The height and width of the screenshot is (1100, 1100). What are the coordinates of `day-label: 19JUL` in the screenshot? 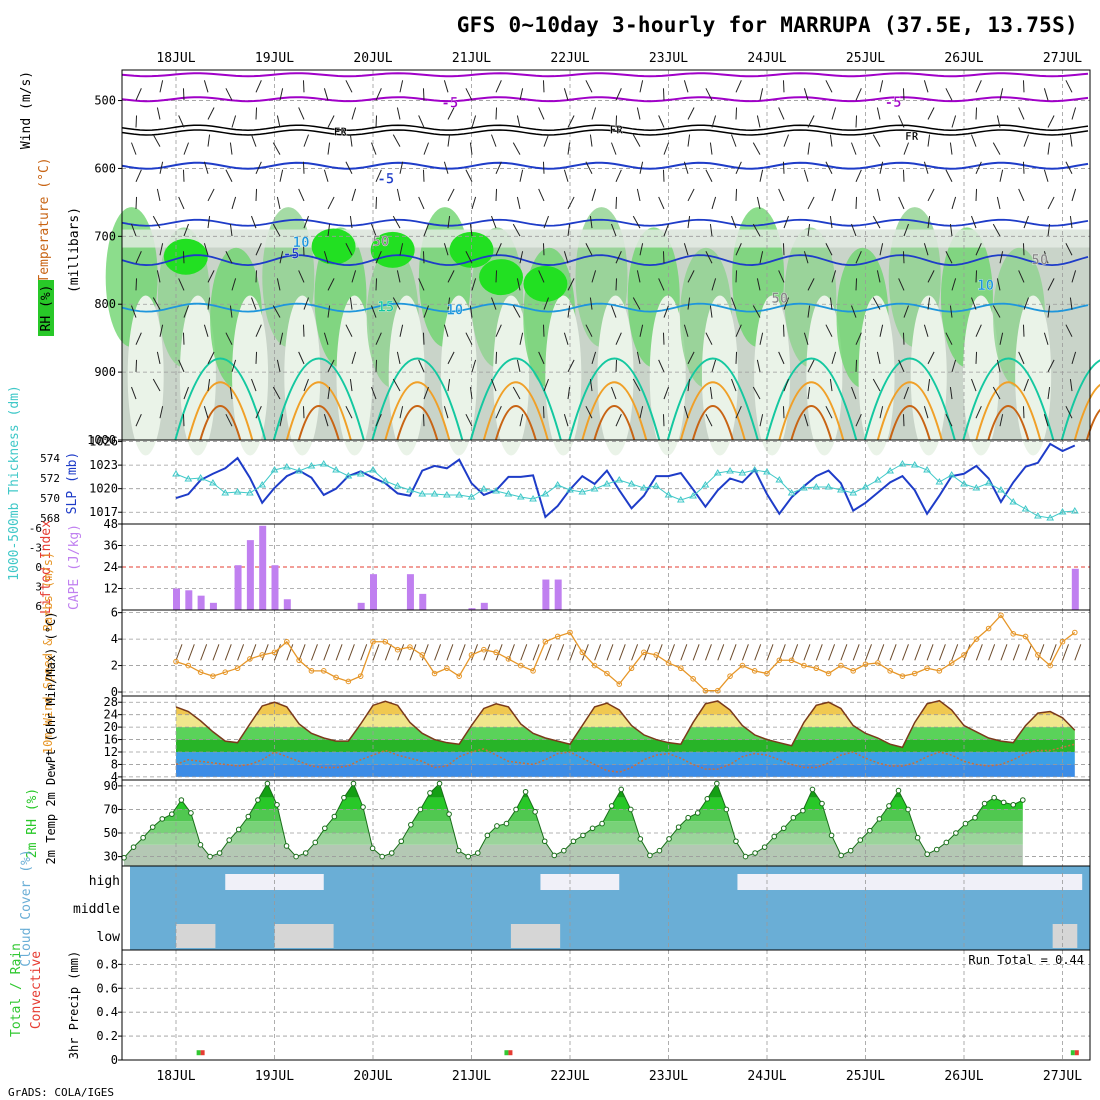 It's located at (274, 58).